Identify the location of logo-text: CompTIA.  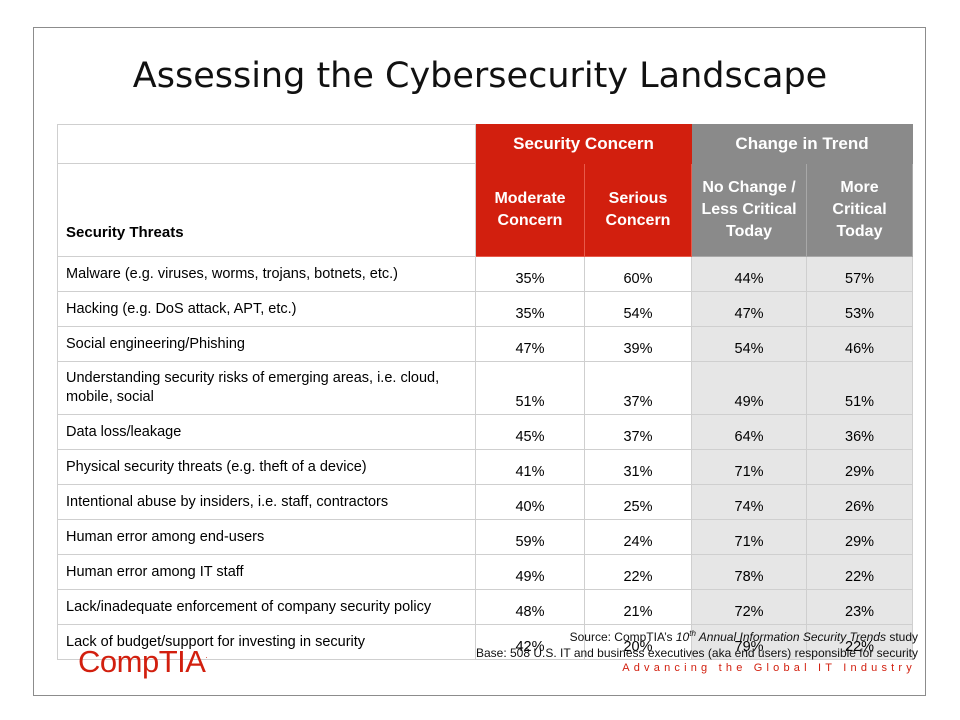
(142, 661).